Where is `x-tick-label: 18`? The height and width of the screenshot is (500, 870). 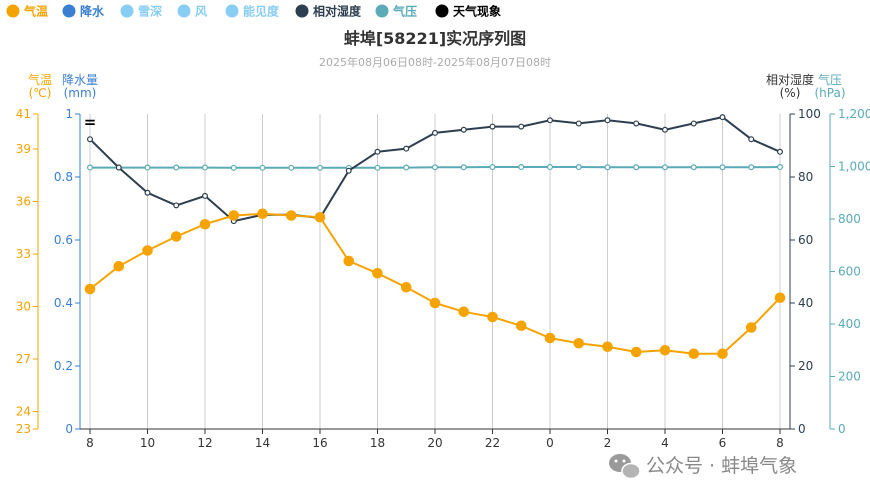 x-tick-label: 18 is located at coordinates (377, 443).